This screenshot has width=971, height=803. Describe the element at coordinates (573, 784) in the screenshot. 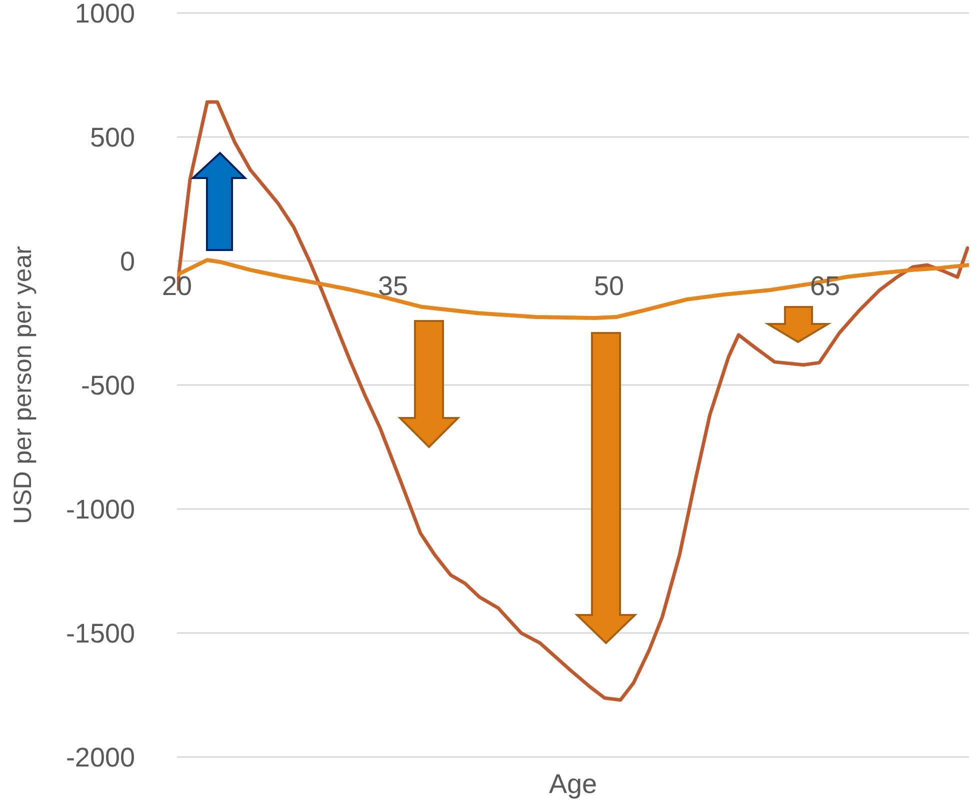

I see `x-axis-title: Age` at that location.